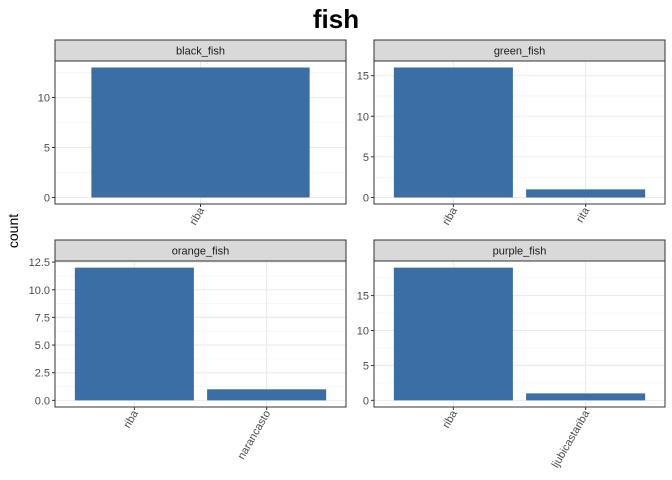 Image resolution: width=672 pixels, height=480 pixels. I want to click on y-tick-label: 7.5, so click(42, 318).